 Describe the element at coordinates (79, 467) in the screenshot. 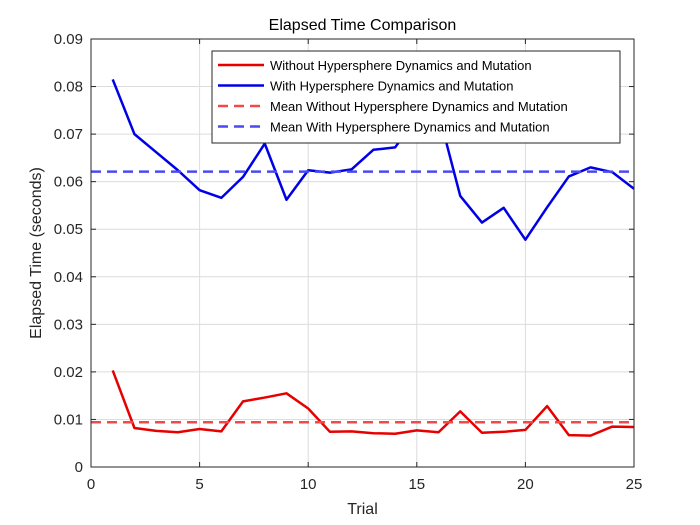

I see `y-tick-label: 0` at that location.